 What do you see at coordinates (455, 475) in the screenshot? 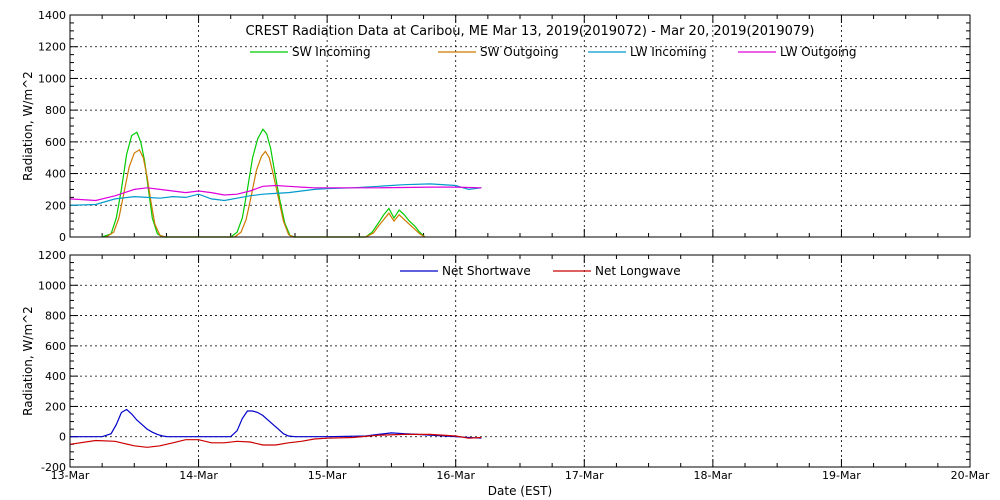
I see `x-tick-label: 16-Mar` at bounding box center [455, 475].